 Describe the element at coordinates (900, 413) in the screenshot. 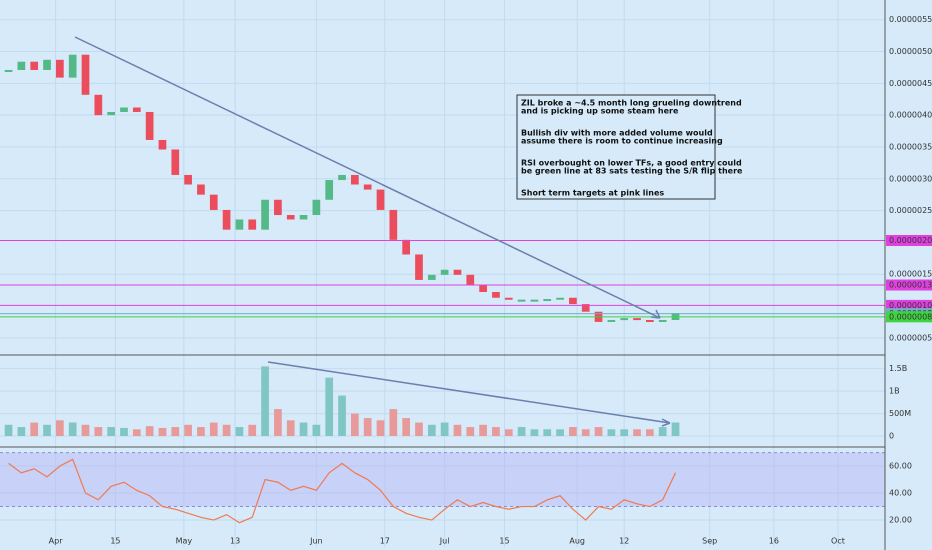

I see `y-tick-label: 500M` at that location.